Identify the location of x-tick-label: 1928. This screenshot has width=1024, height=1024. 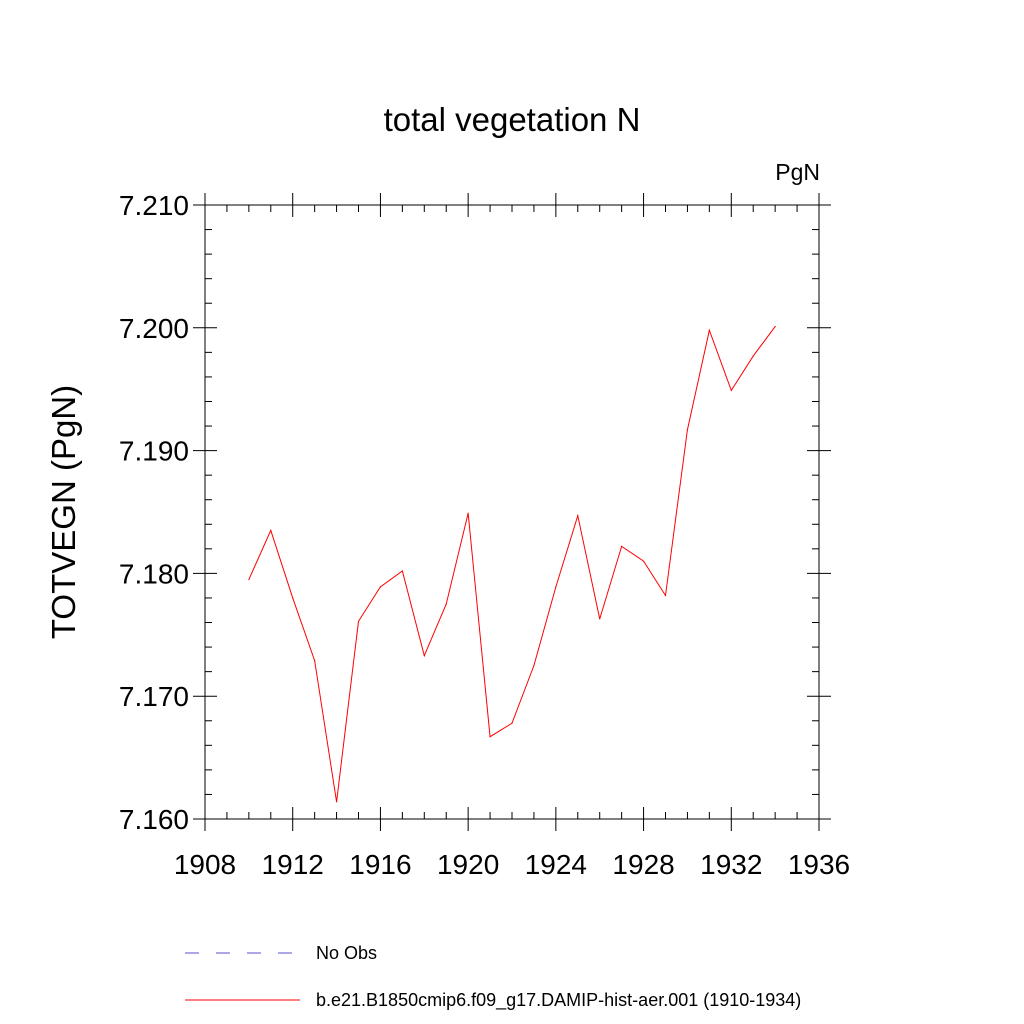
(643, 864).